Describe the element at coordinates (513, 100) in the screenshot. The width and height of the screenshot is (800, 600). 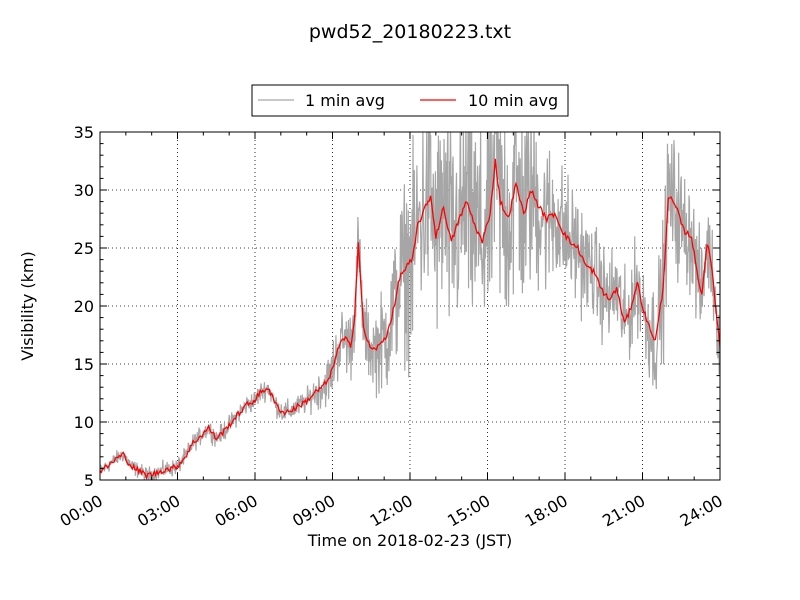
I see `legend-label-10min: 10 min avg` at that location.